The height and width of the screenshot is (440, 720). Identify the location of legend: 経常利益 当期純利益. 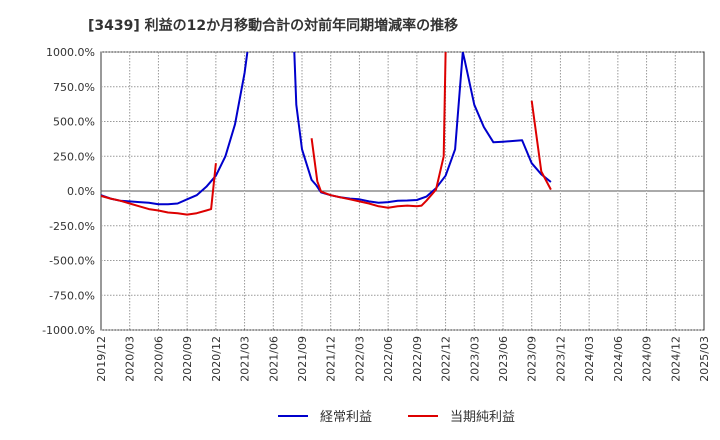
(396, 417).